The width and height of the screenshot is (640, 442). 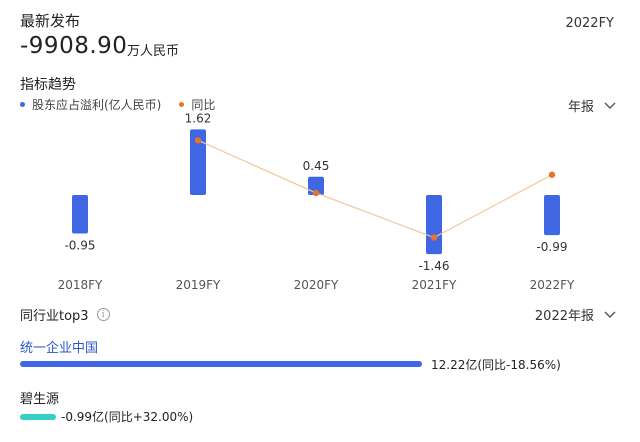 What do you see at coordinates (434, 225) in the screenshot?
I see `bar-2021FY` at bounding box center [434, 225].